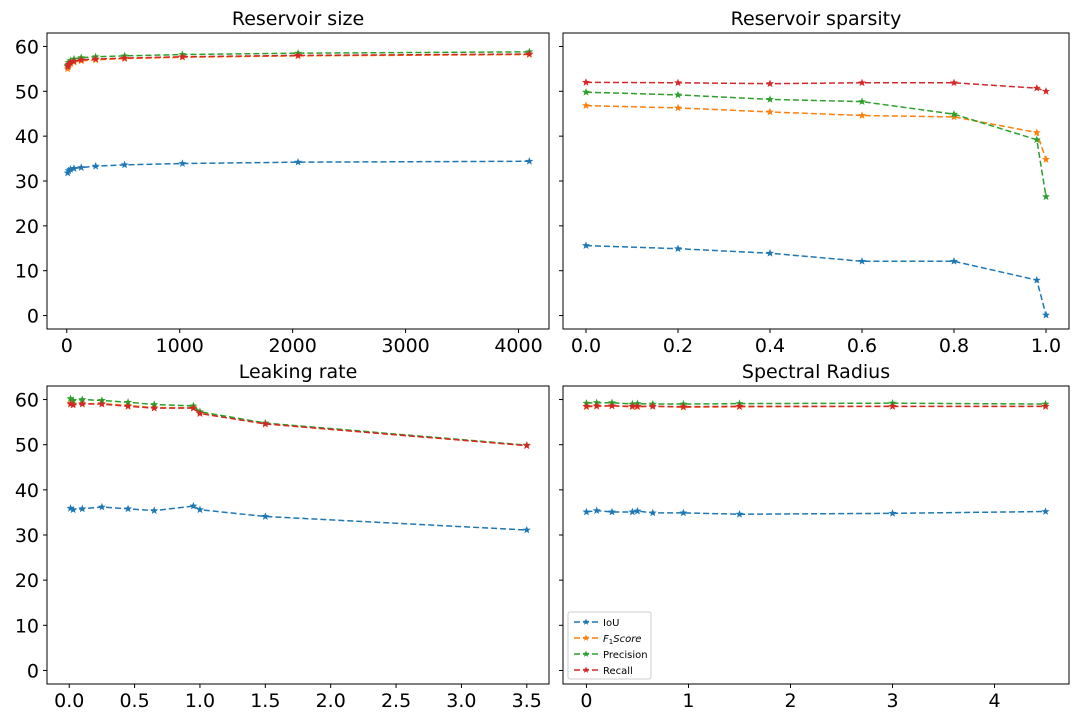  What do you see at coordinates (518, 346) in the screenshot?
I see `x-tick-label: 4000` at bounding box center [518, 346].